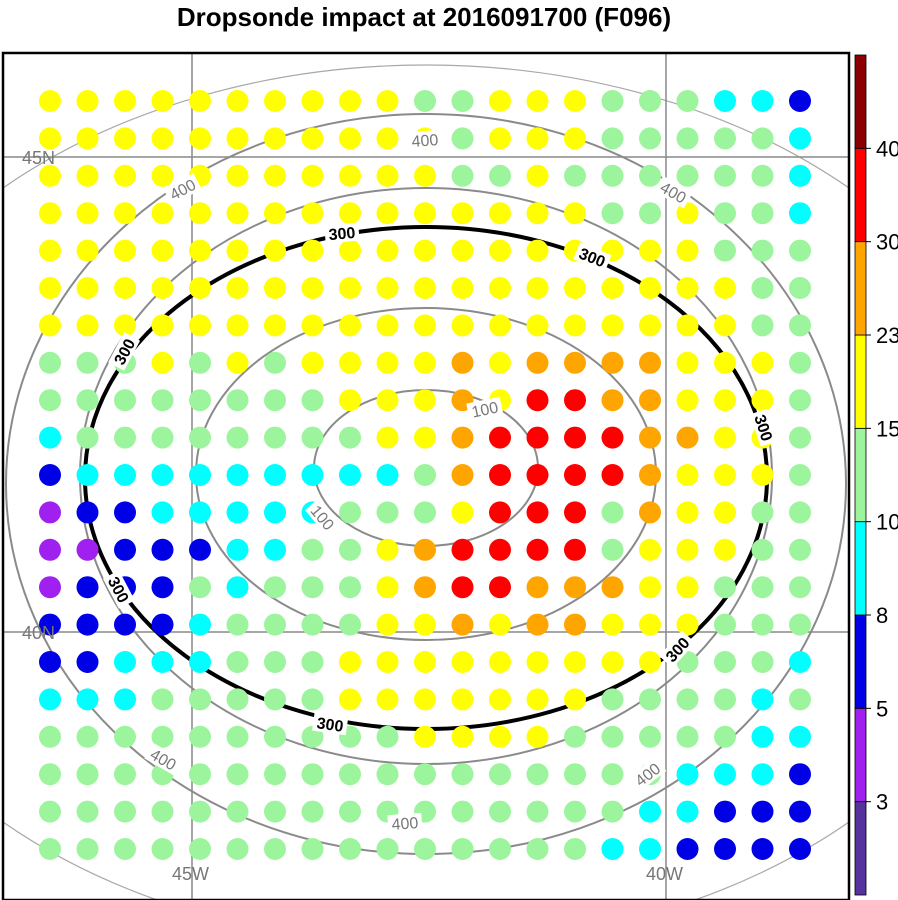 This screenshot has height=900, width=898. Describe the element at coordinates (664, 874) in the screenshot. I see `lon-label-40w: 40W` at that location.